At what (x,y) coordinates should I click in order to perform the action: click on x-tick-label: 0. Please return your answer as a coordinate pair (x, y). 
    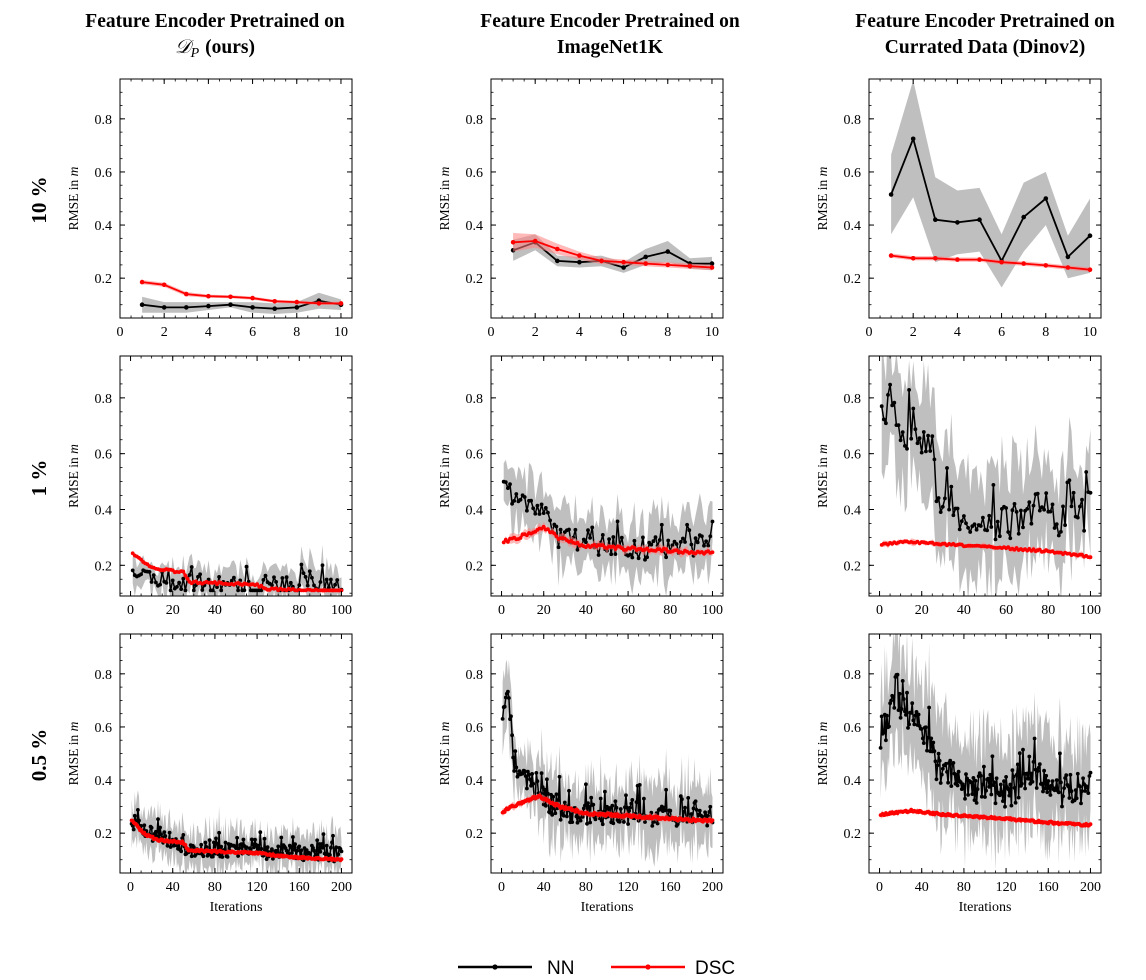
    Looking at the image, I should click on (879, 610).